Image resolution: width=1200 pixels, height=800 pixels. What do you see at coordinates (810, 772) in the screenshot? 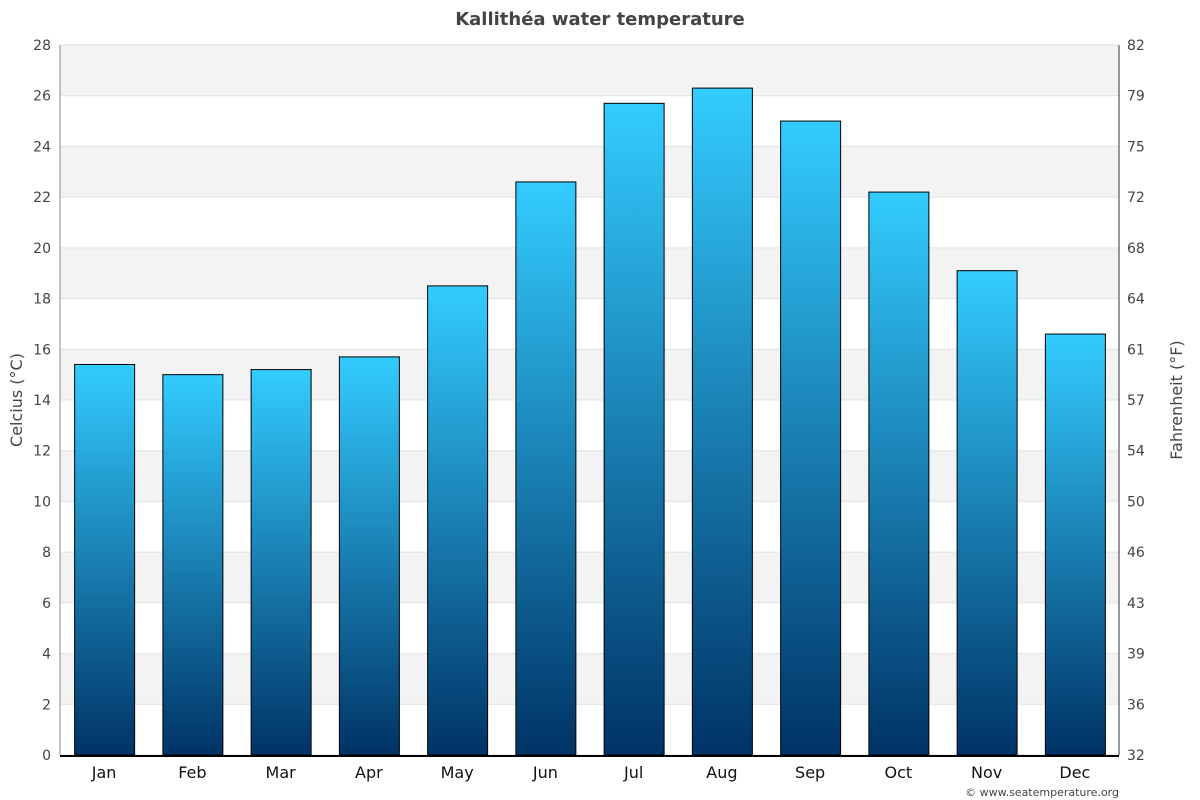
I see `x-tick-label: Sep` at bounding box center [810, 772].